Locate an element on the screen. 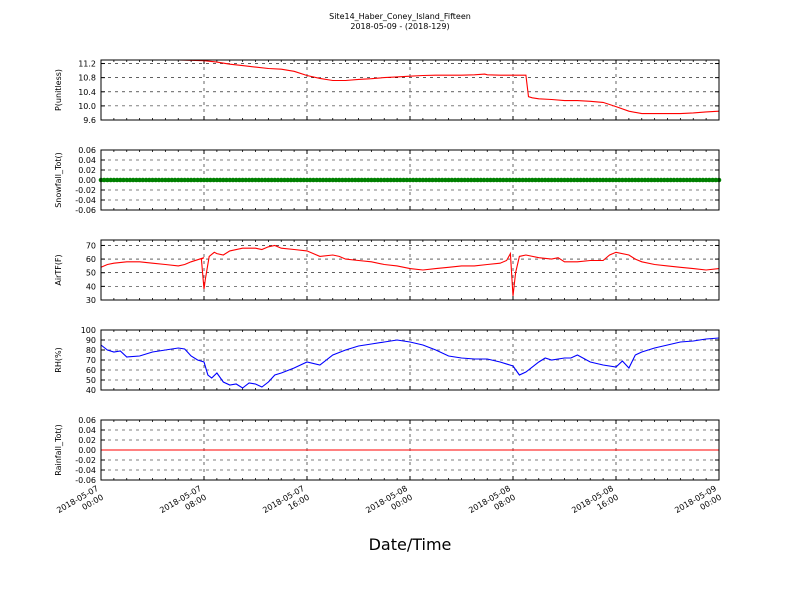  y-tick-label: 80 is located at coordinates (91, 350).